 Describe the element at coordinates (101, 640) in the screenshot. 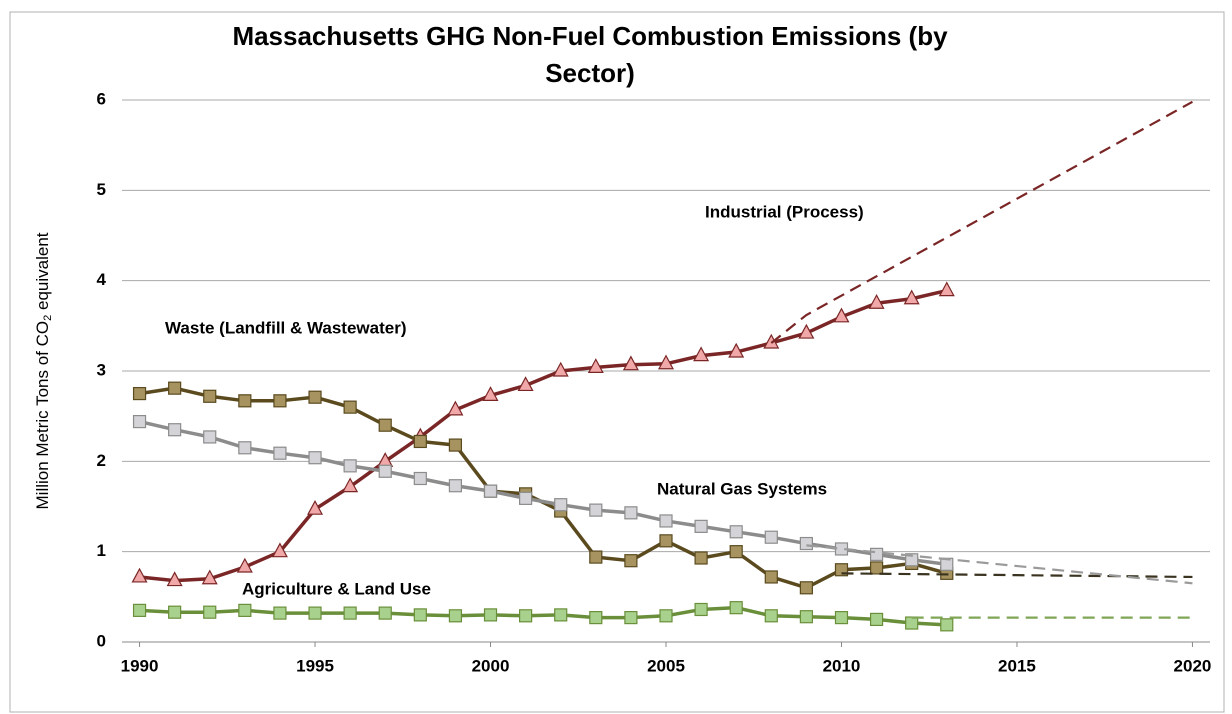

I see `y-tick-label: 0` at that location.